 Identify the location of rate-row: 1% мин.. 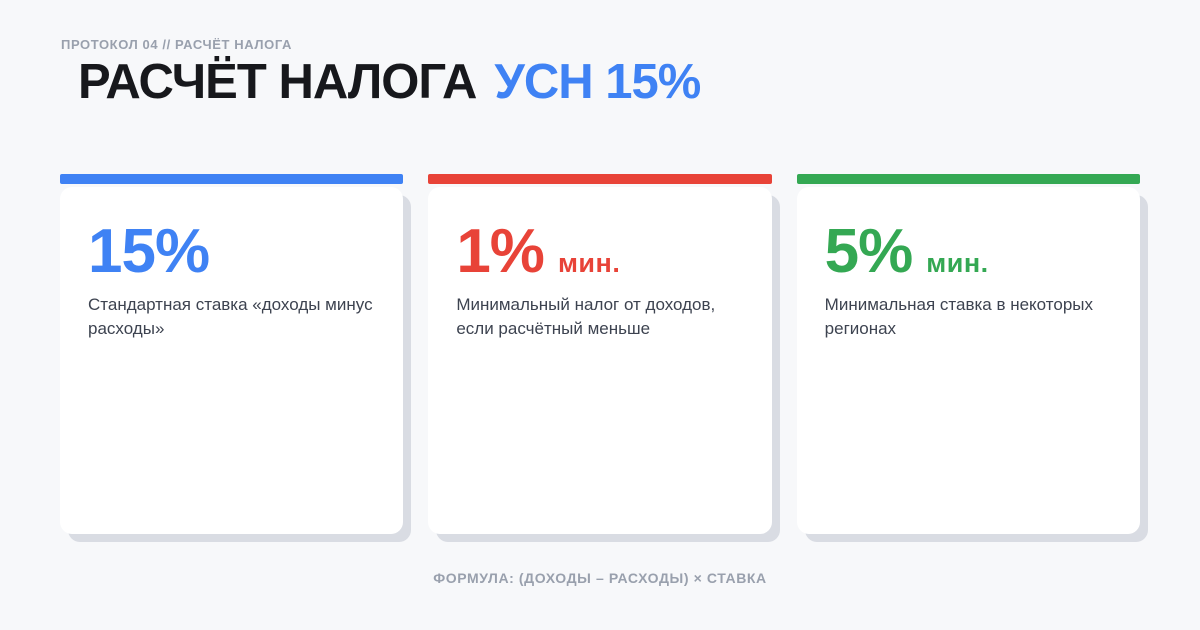
(599, 252).